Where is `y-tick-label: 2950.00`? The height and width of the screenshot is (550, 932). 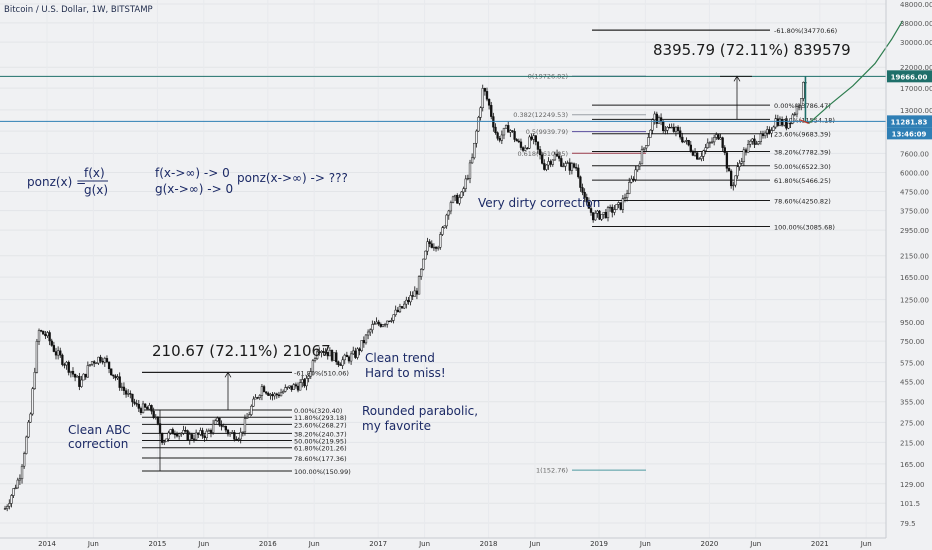 y-tick-label: 2950.00 is located at coordinates (914, 231).